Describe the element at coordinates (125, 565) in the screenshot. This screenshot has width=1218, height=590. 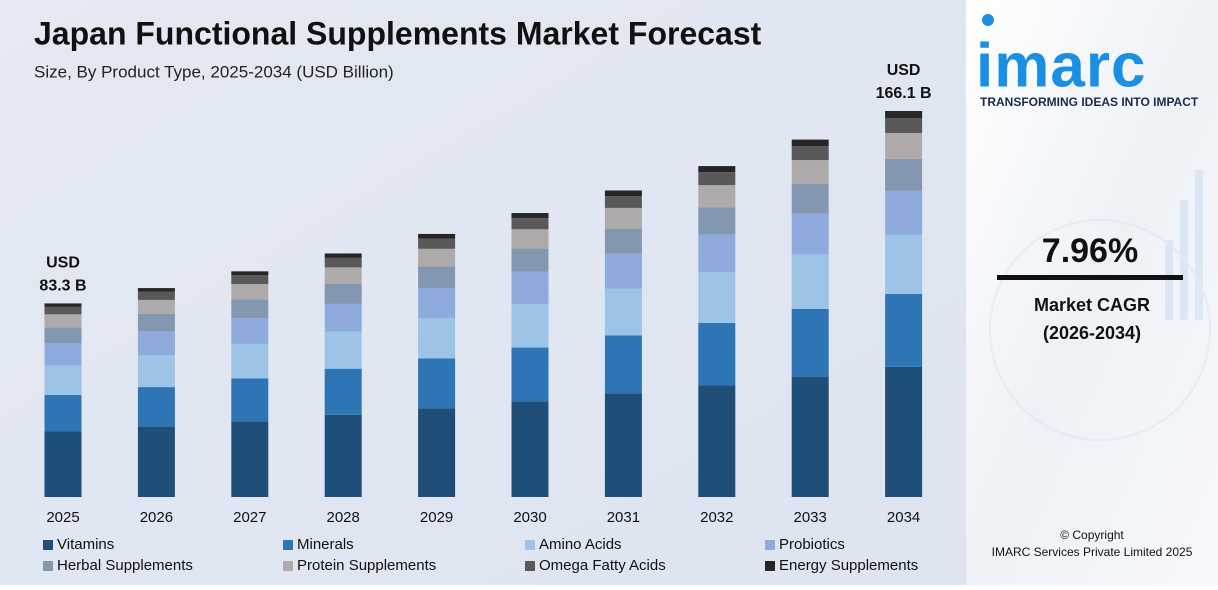
I see `legend-label: Herbal Supplements` at that location.